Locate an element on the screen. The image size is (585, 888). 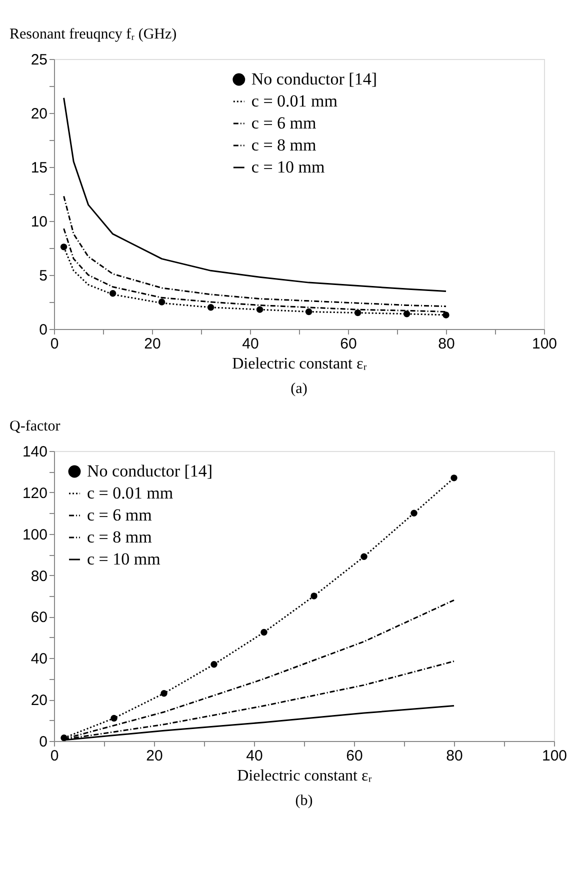
y-tick-label: 5 is located at coordinates (43, 276).